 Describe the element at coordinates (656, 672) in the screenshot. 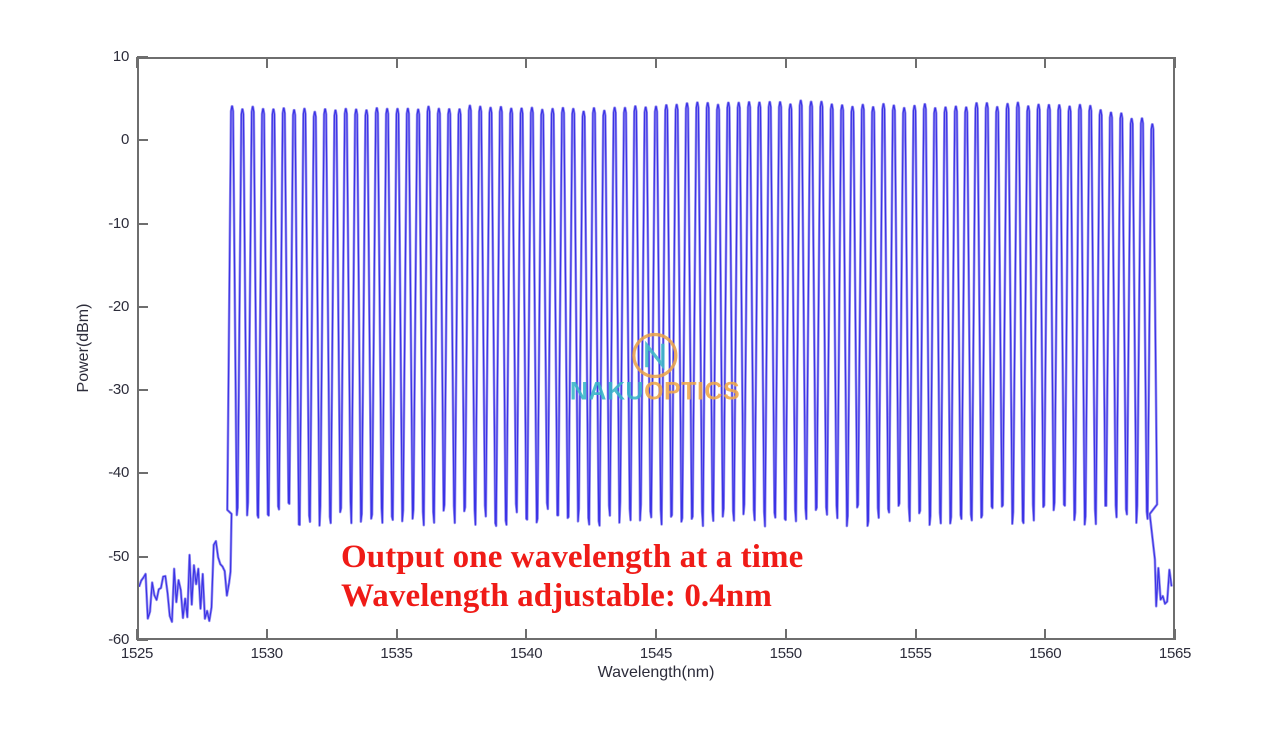

I see `x-axis-title: Wavelength(nm)` at that location.